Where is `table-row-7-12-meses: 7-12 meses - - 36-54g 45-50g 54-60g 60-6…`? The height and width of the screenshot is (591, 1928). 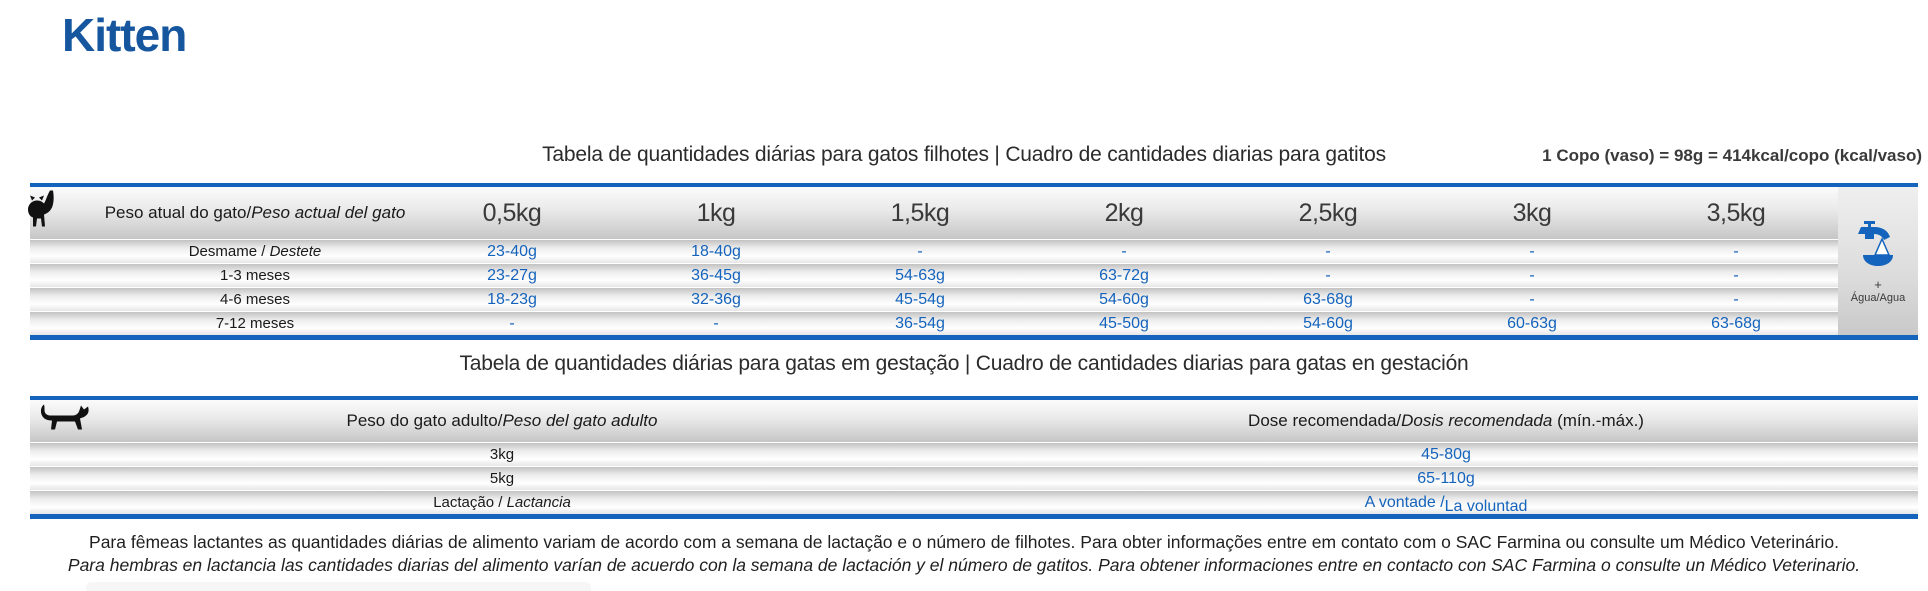
table-row-7-12-meses: 7-12 meses - - 36-54g 45-50g 54-60g 60-6… is located at coordinates (934, 323).